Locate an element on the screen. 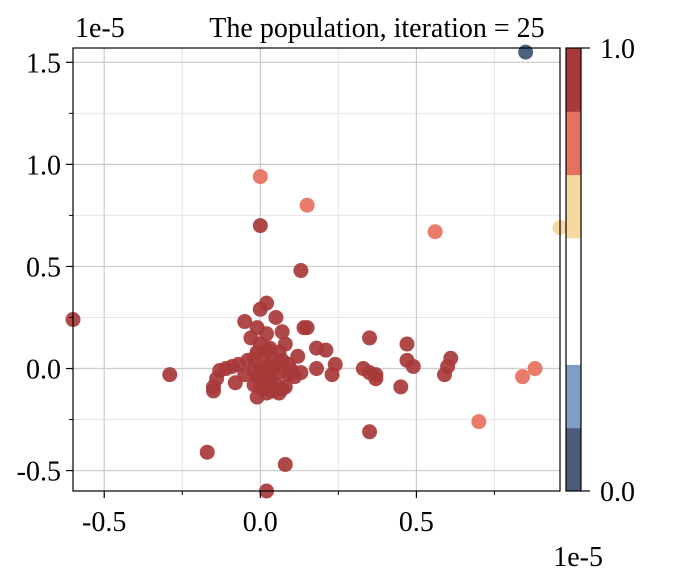  x-tick-label: -0.5 is located at coordinates (104, 522).